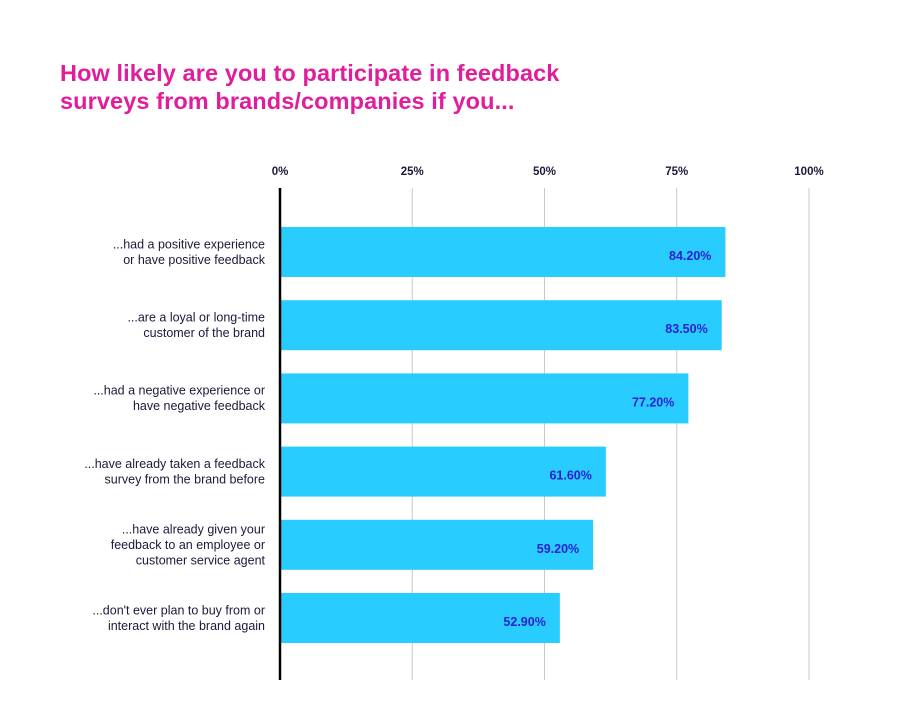  Describe the element at coordinates (185, 479) in the screenshot. I see `category-label-3-line-1: survey from the brand before` at that location.